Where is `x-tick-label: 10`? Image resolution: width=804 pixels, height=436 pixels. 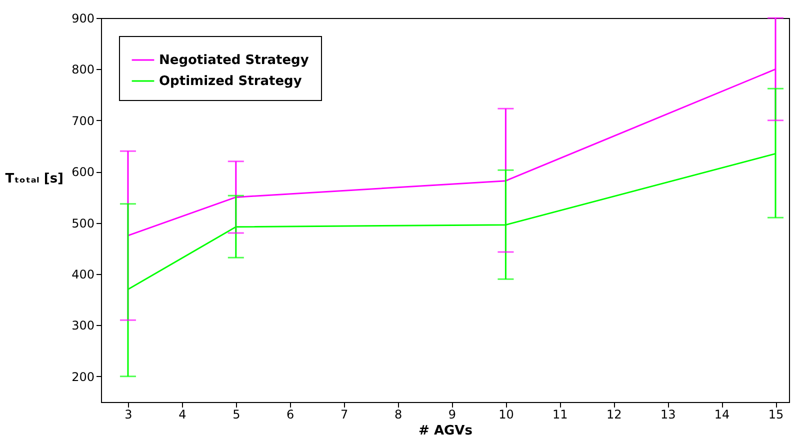
x-tick-label: 10 is located at coordinates (506, 415).